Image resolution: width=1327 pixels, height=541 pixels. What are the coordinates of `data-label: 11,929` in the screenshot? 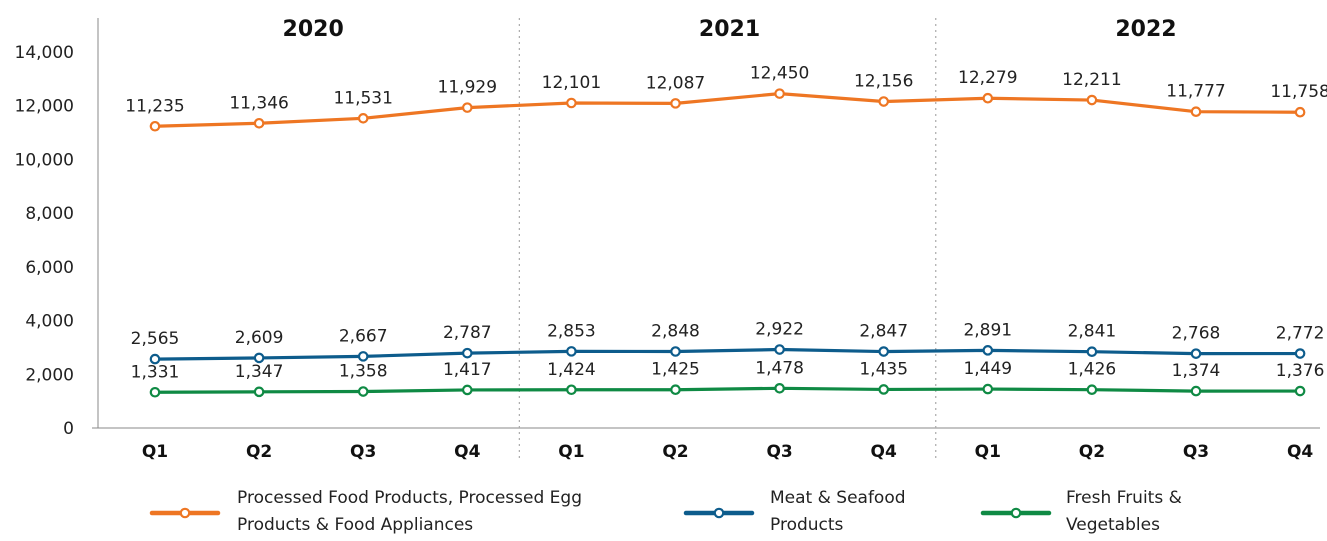 It's located at (467, 88).